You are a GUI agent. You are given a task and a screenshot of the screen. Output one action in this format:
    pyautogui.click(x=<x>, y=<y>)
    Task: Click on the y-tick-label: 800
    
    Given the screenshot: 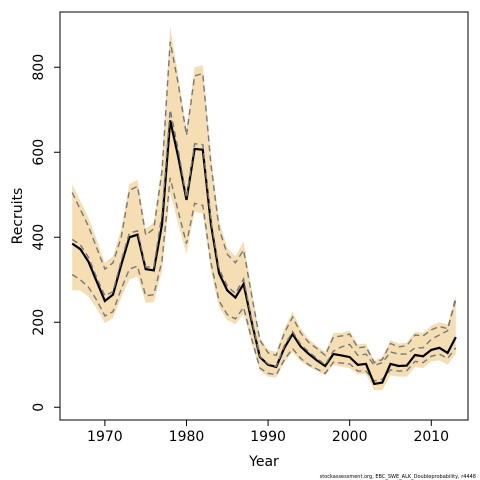 What is the action you would take?
    pyautogui.click(x=39, y=67)
    